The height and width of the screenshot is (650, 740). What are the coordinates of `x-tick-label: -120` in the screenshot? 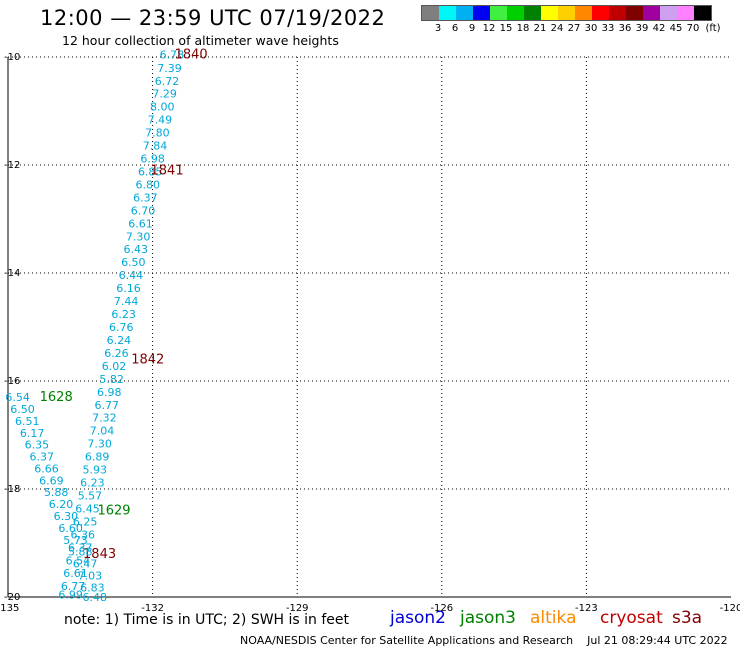 It's located at (730, 608).